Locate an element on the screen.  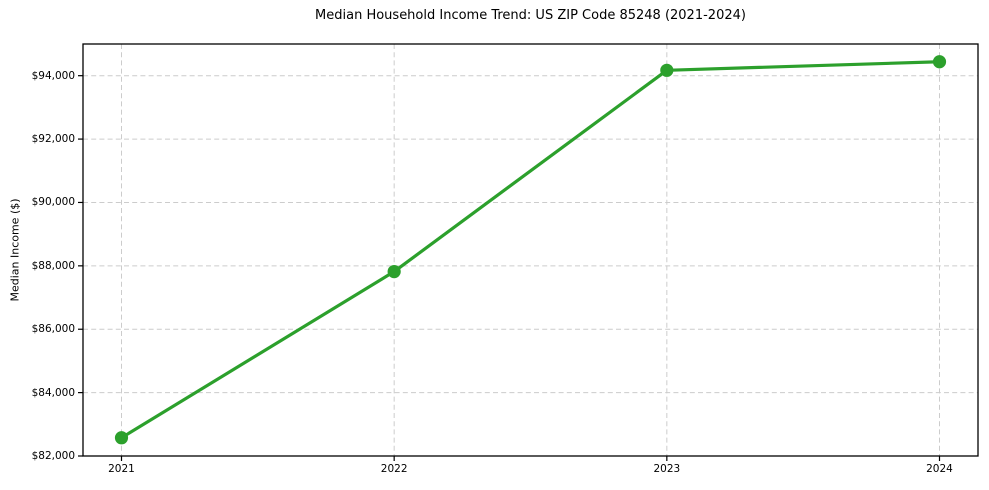
y-tick-label: $90,000 is located at coordinates (53, 202).